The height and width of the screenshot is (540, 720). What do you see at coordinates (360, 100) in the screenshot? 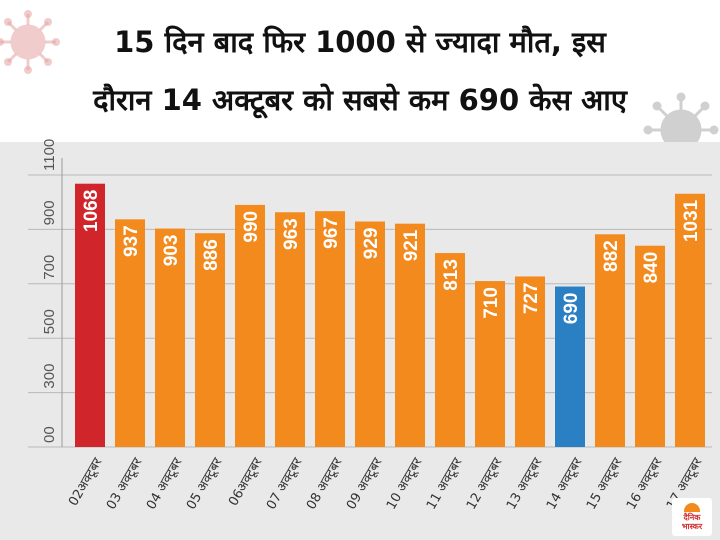
I see `chart-title-line-2: दौरान 14 अक्टूबर को सबसे कम 690 केस आए` at bounding box center [360, 100].